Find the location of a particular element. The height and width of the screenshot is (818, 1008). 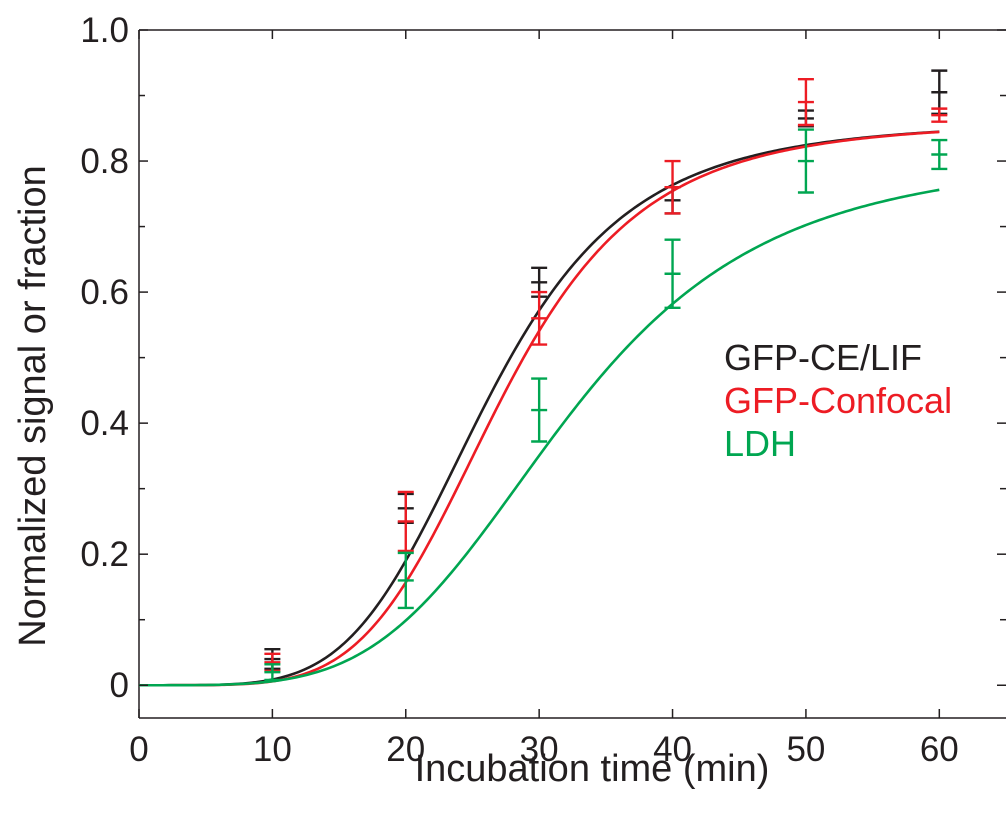

x-axis-label: Incubation time (min) is located at coordinates (592, 769).